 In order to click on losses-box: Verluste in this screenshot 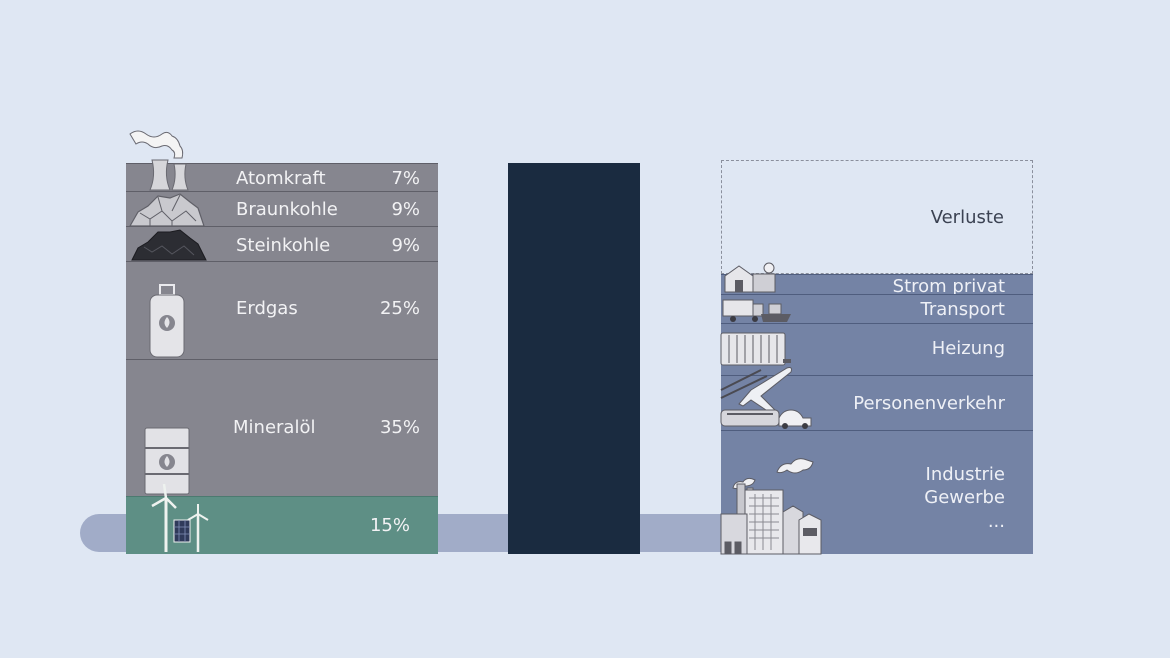, I will do `click(877, 217)`.